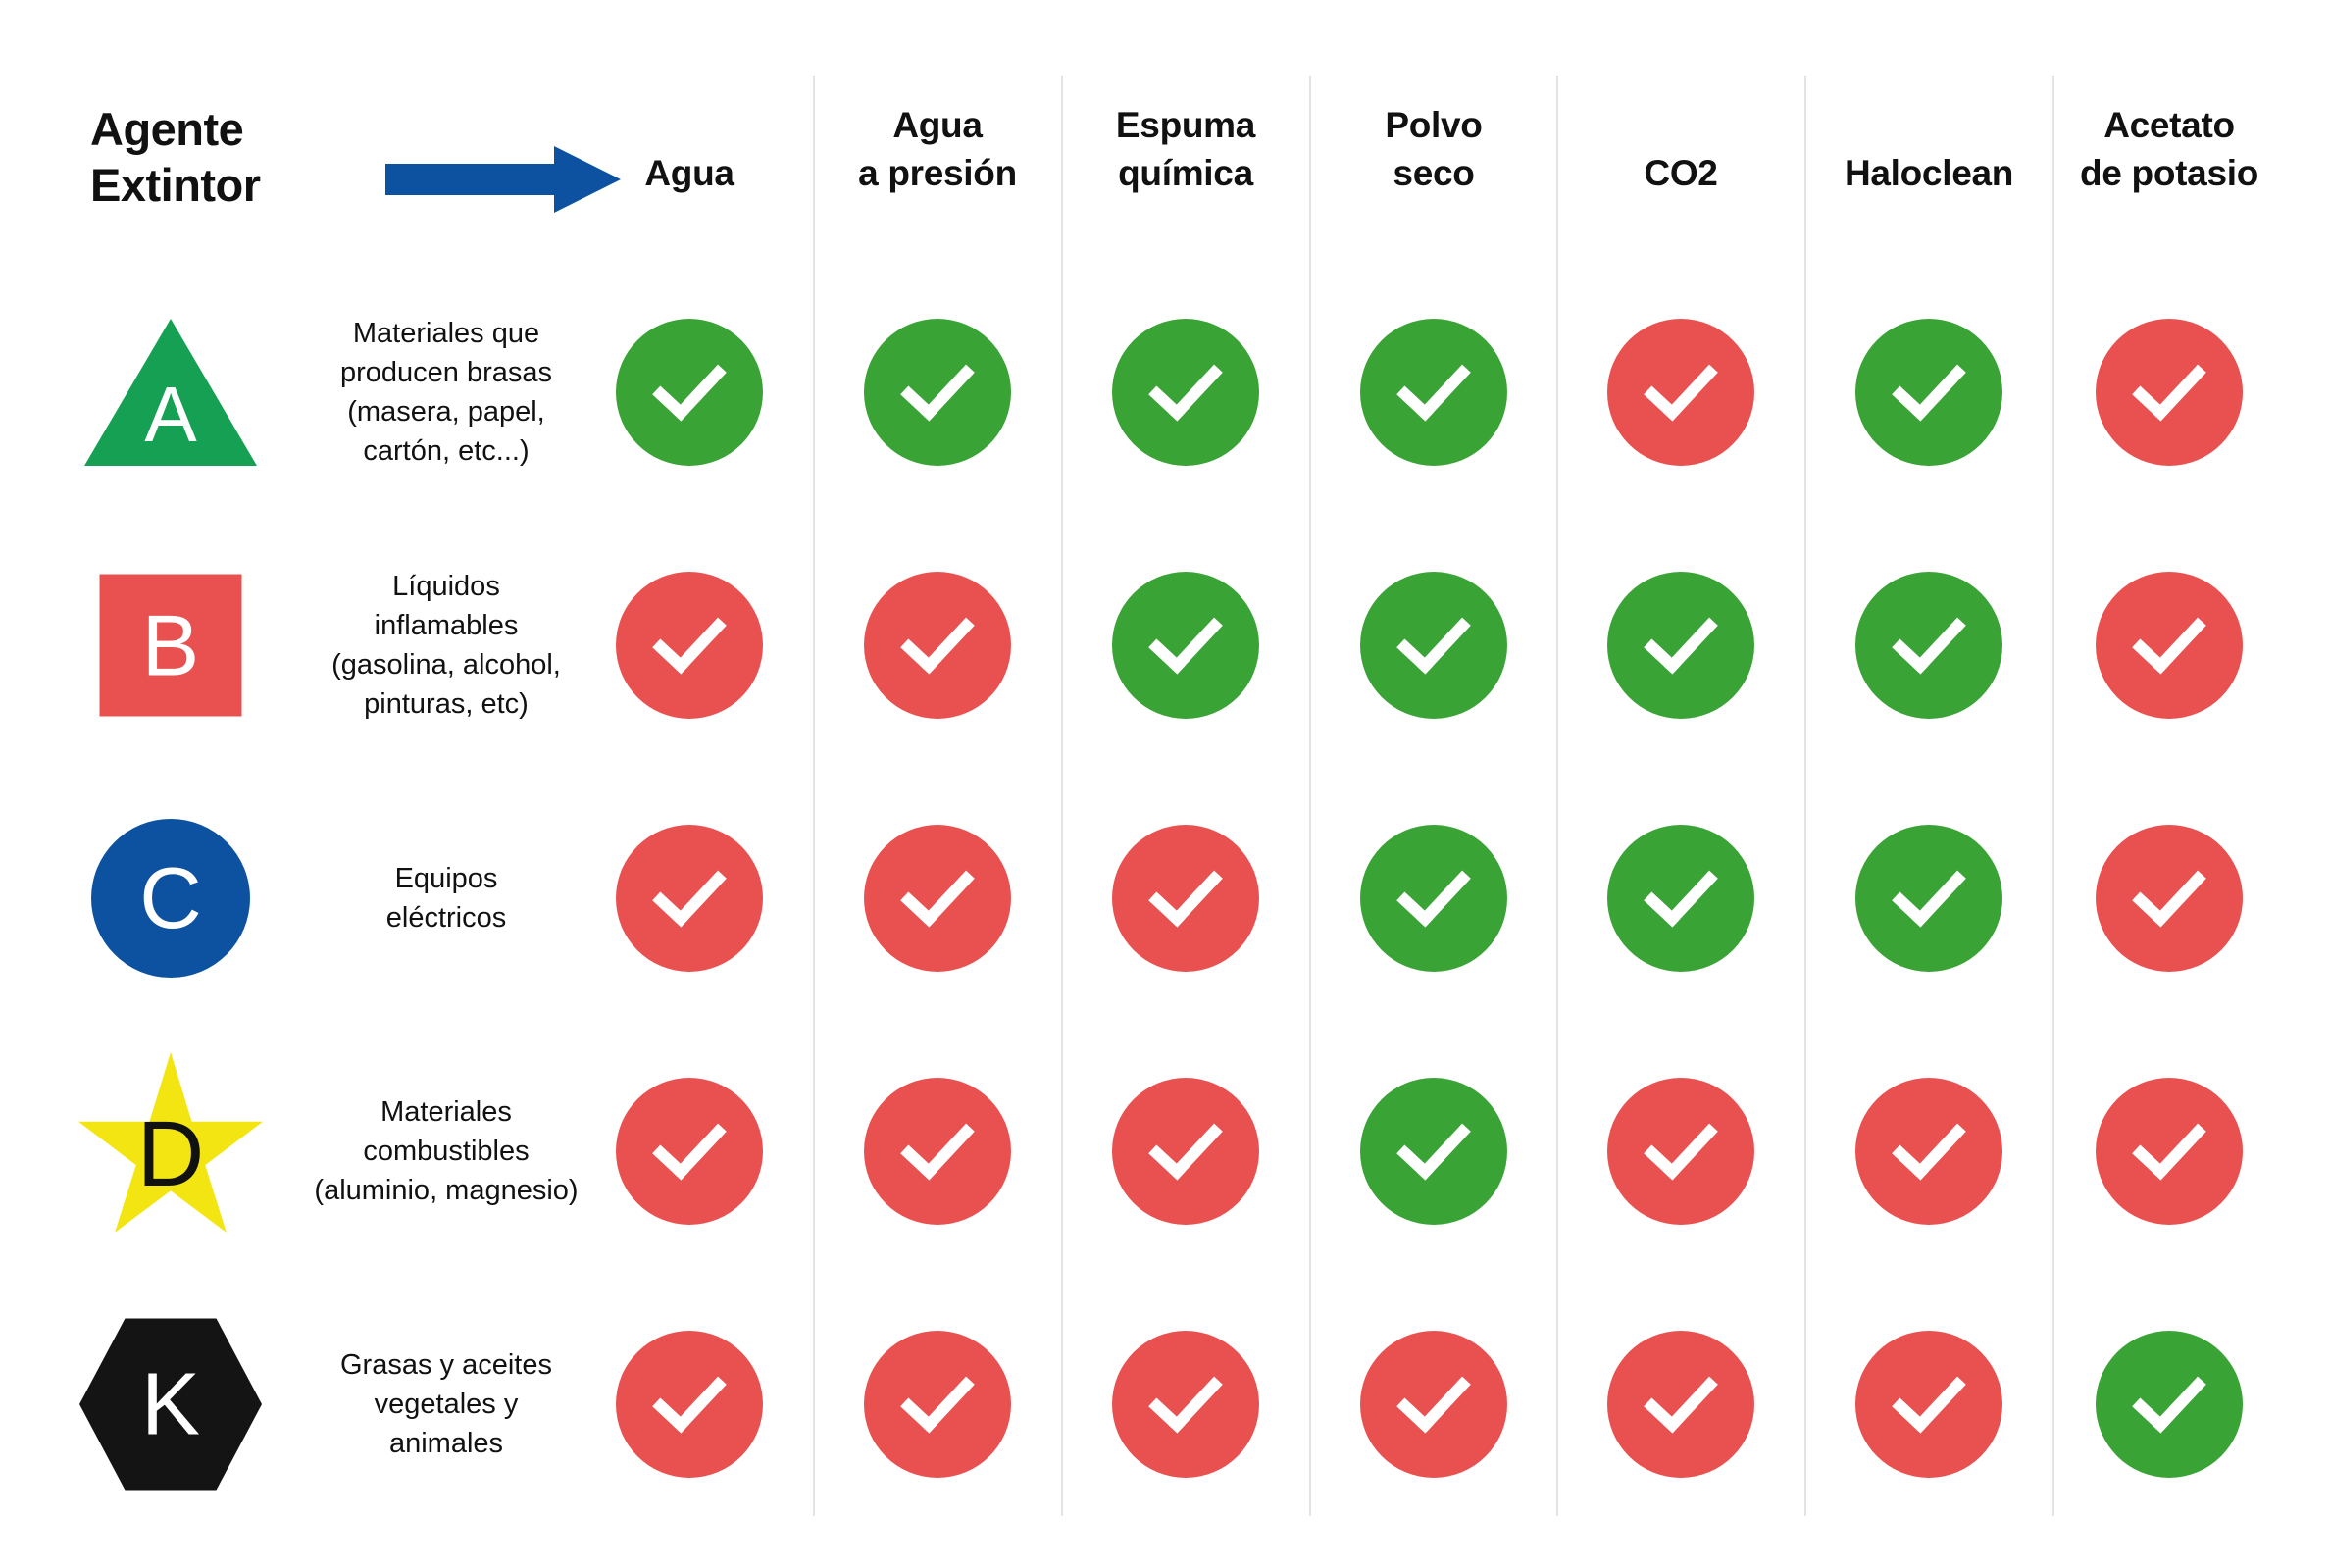 This screenshot has height=1568, width=2330. What do you see at coordinates (176, 157) in the screenshot?
I see `page-title: Agente Extintor` at bounding box center [176, 157].